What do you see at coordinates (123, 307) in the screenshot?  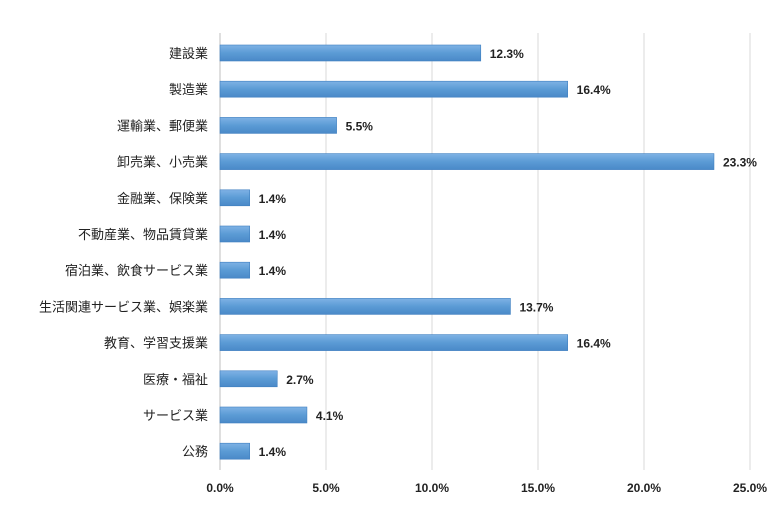 I see `category-label: 生活関連サービス業、娯楽業` at bounding box center [123, 307].